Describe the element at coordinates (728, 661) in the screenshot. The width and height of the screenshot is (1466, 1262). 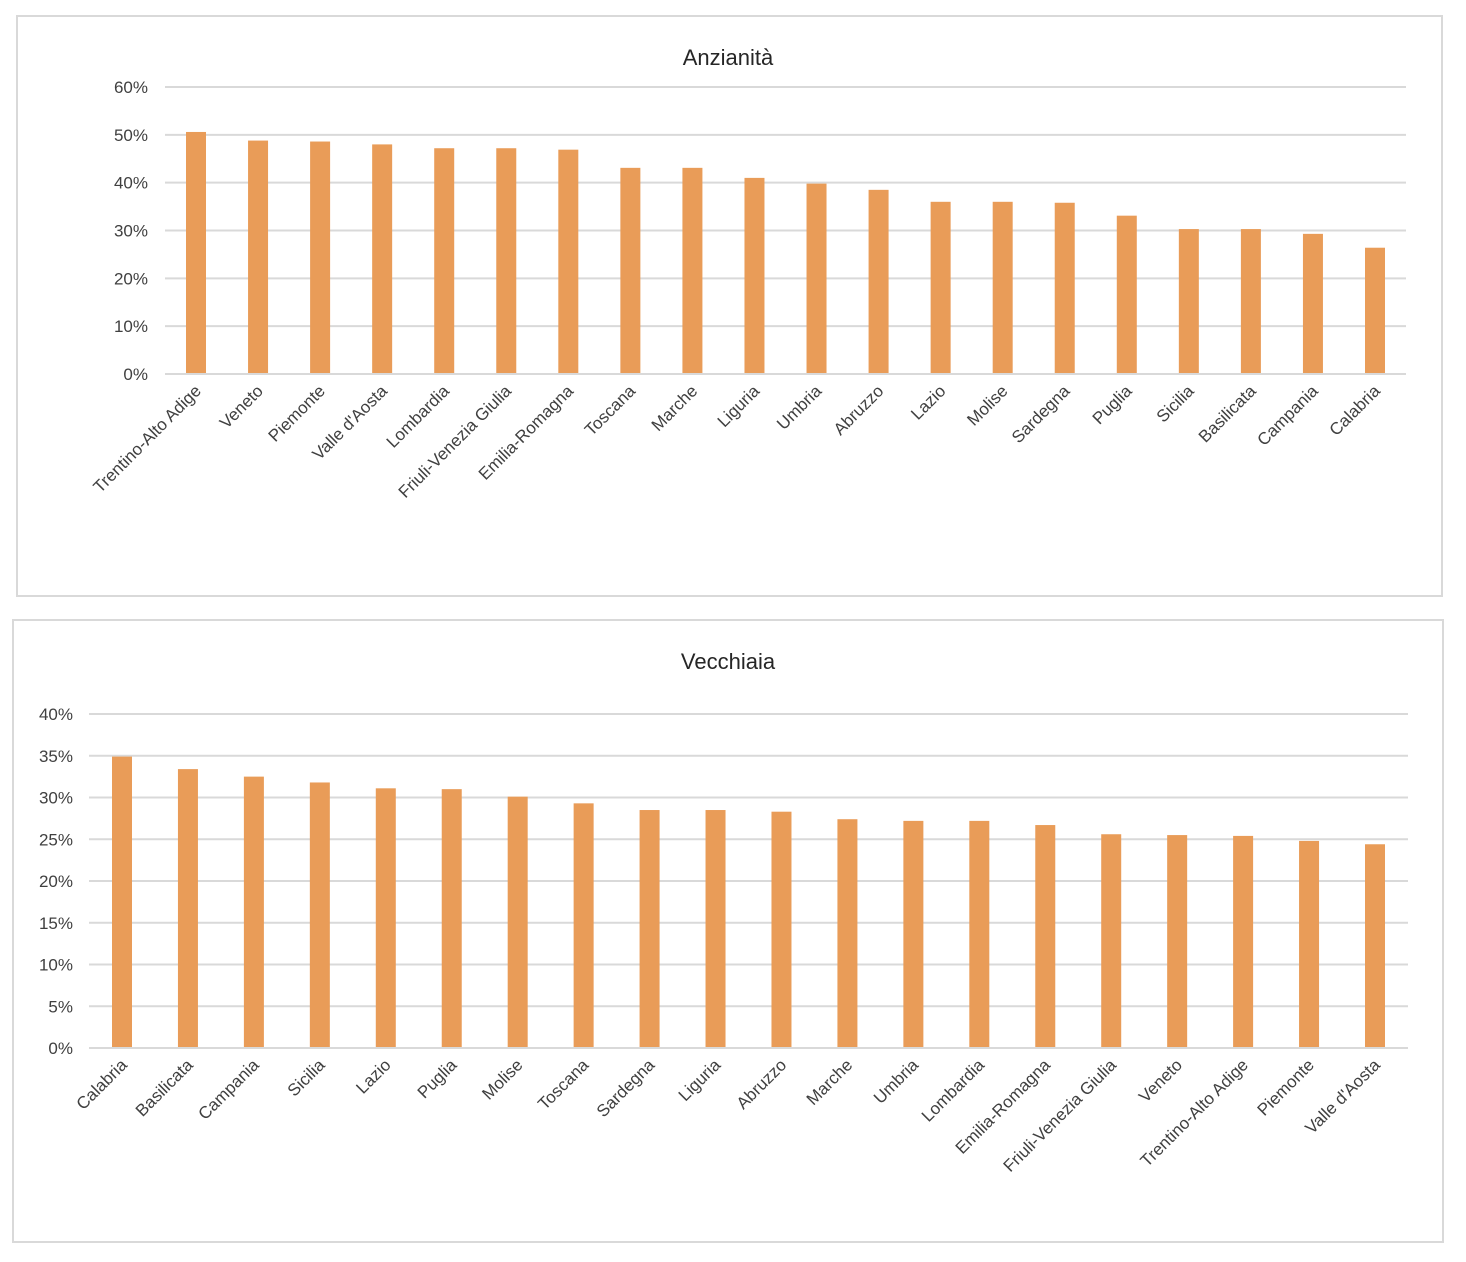
I see `chart-title-vecchiaia: Vecchiaia` at that location.